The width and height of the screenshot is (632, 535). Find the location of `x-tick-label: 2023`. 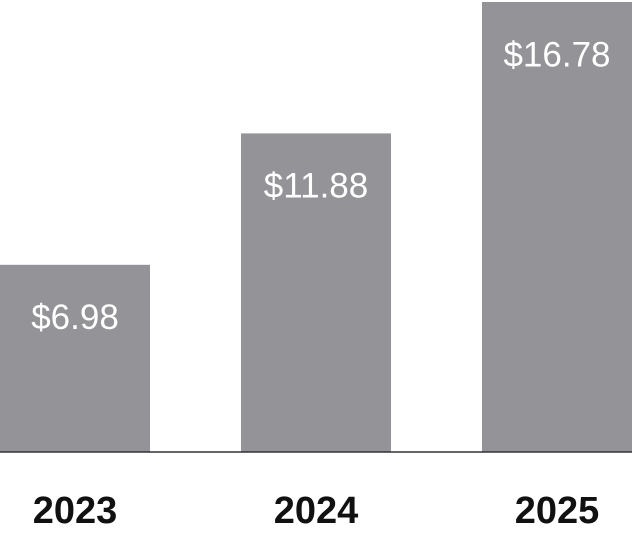

x-tick-label: 2023 is located at coordinates (75, 511).